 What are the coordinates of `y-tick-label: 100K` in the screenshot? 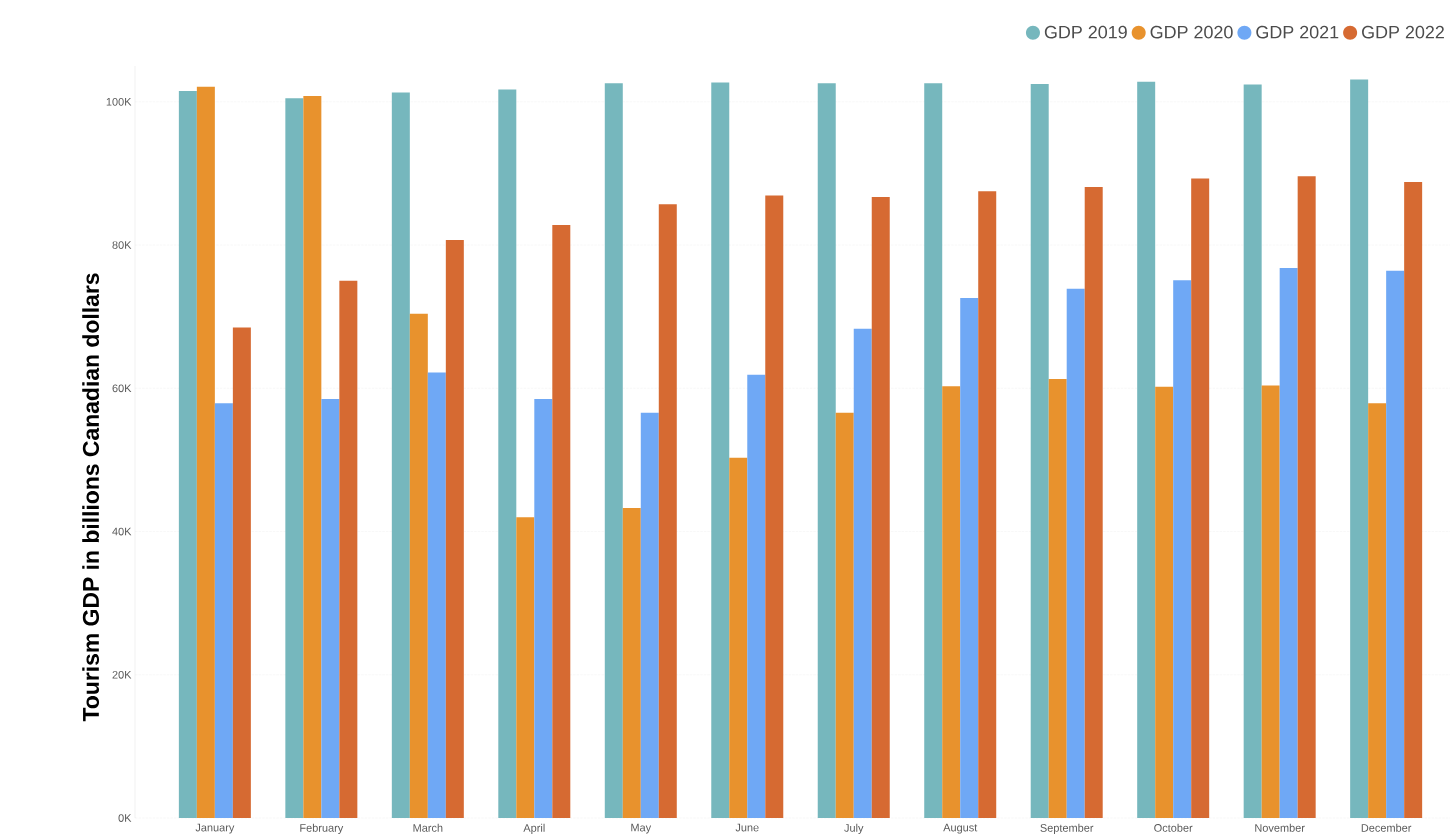 It's located at (119, 101).